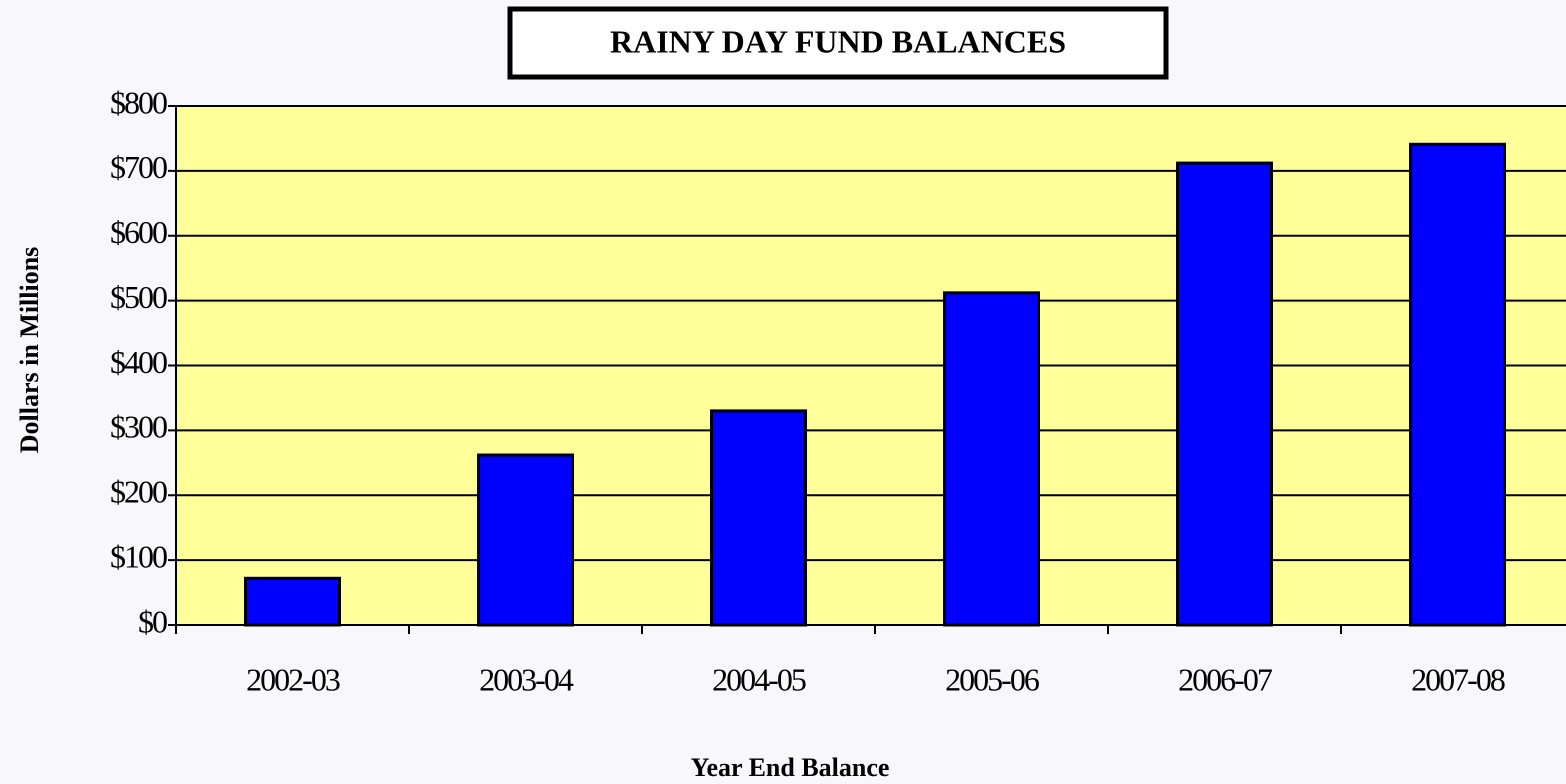 This screenshot has height=784, width=1566. I want to click on x-tick-label: 2007-08, so click(1458, 679).